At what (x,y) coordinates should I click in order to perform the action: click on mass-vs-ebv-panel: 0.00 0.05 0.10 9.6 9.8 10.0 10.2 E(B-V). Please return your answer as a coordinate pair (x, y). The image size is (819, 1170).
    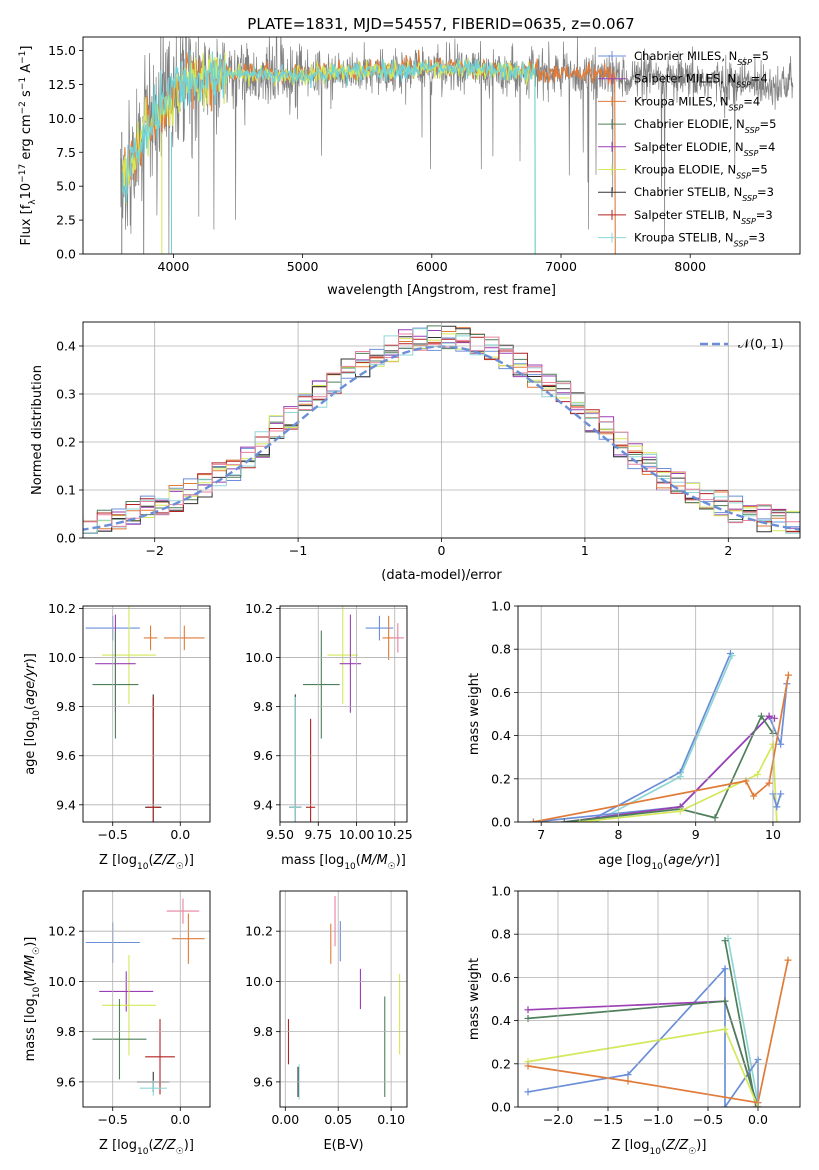
    Looking at the image, I should click on (326, 1021).